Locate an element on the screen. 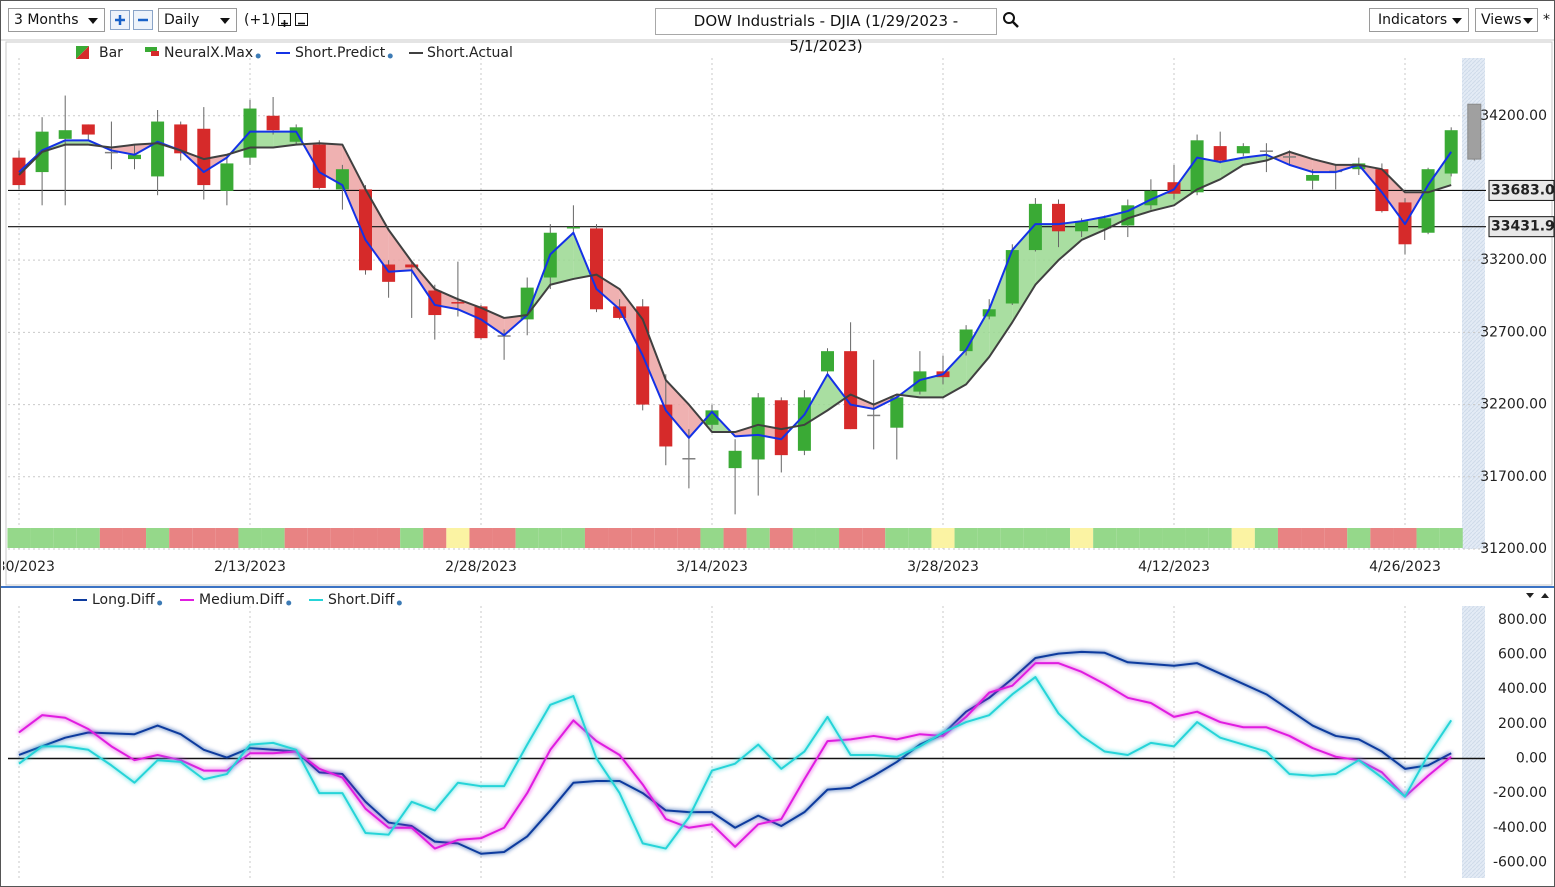  price-label: 33683.03 is located at coordinates (1523, 190).